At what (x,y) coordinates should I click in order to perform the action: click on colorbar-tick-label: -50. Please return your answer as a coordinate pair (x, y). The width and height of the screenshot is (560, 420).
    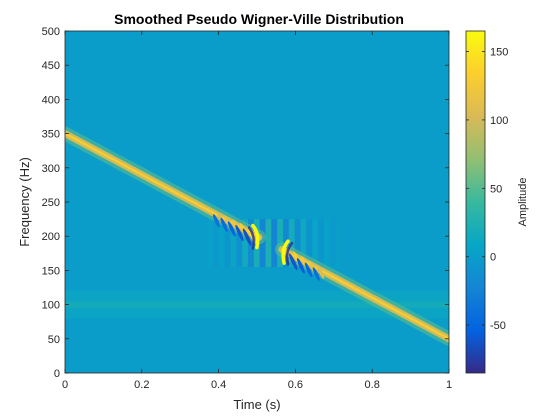
    Looking at the image, I should click on (498, 326).